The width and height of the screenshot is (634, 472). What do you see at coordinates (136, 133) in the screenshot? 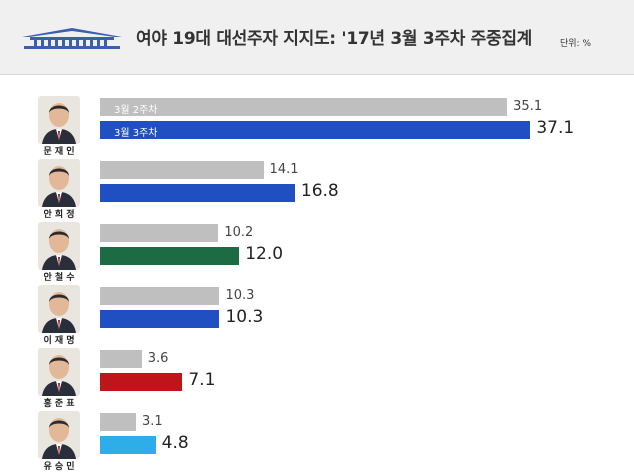
I see `legend-current-week: 3월 3주차` at bounding box center [136, 133].